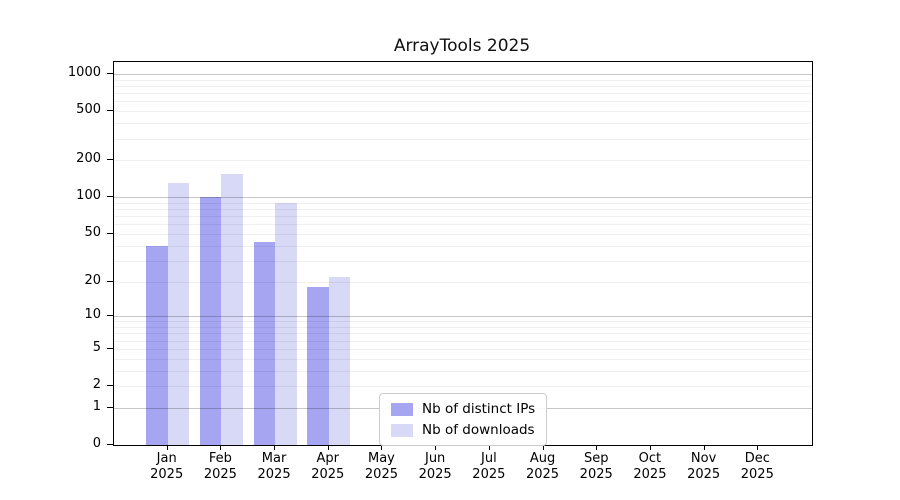 This screenshot has width=900, height=500. I want to click on y-tick-label: 1000, so click(84, 72).